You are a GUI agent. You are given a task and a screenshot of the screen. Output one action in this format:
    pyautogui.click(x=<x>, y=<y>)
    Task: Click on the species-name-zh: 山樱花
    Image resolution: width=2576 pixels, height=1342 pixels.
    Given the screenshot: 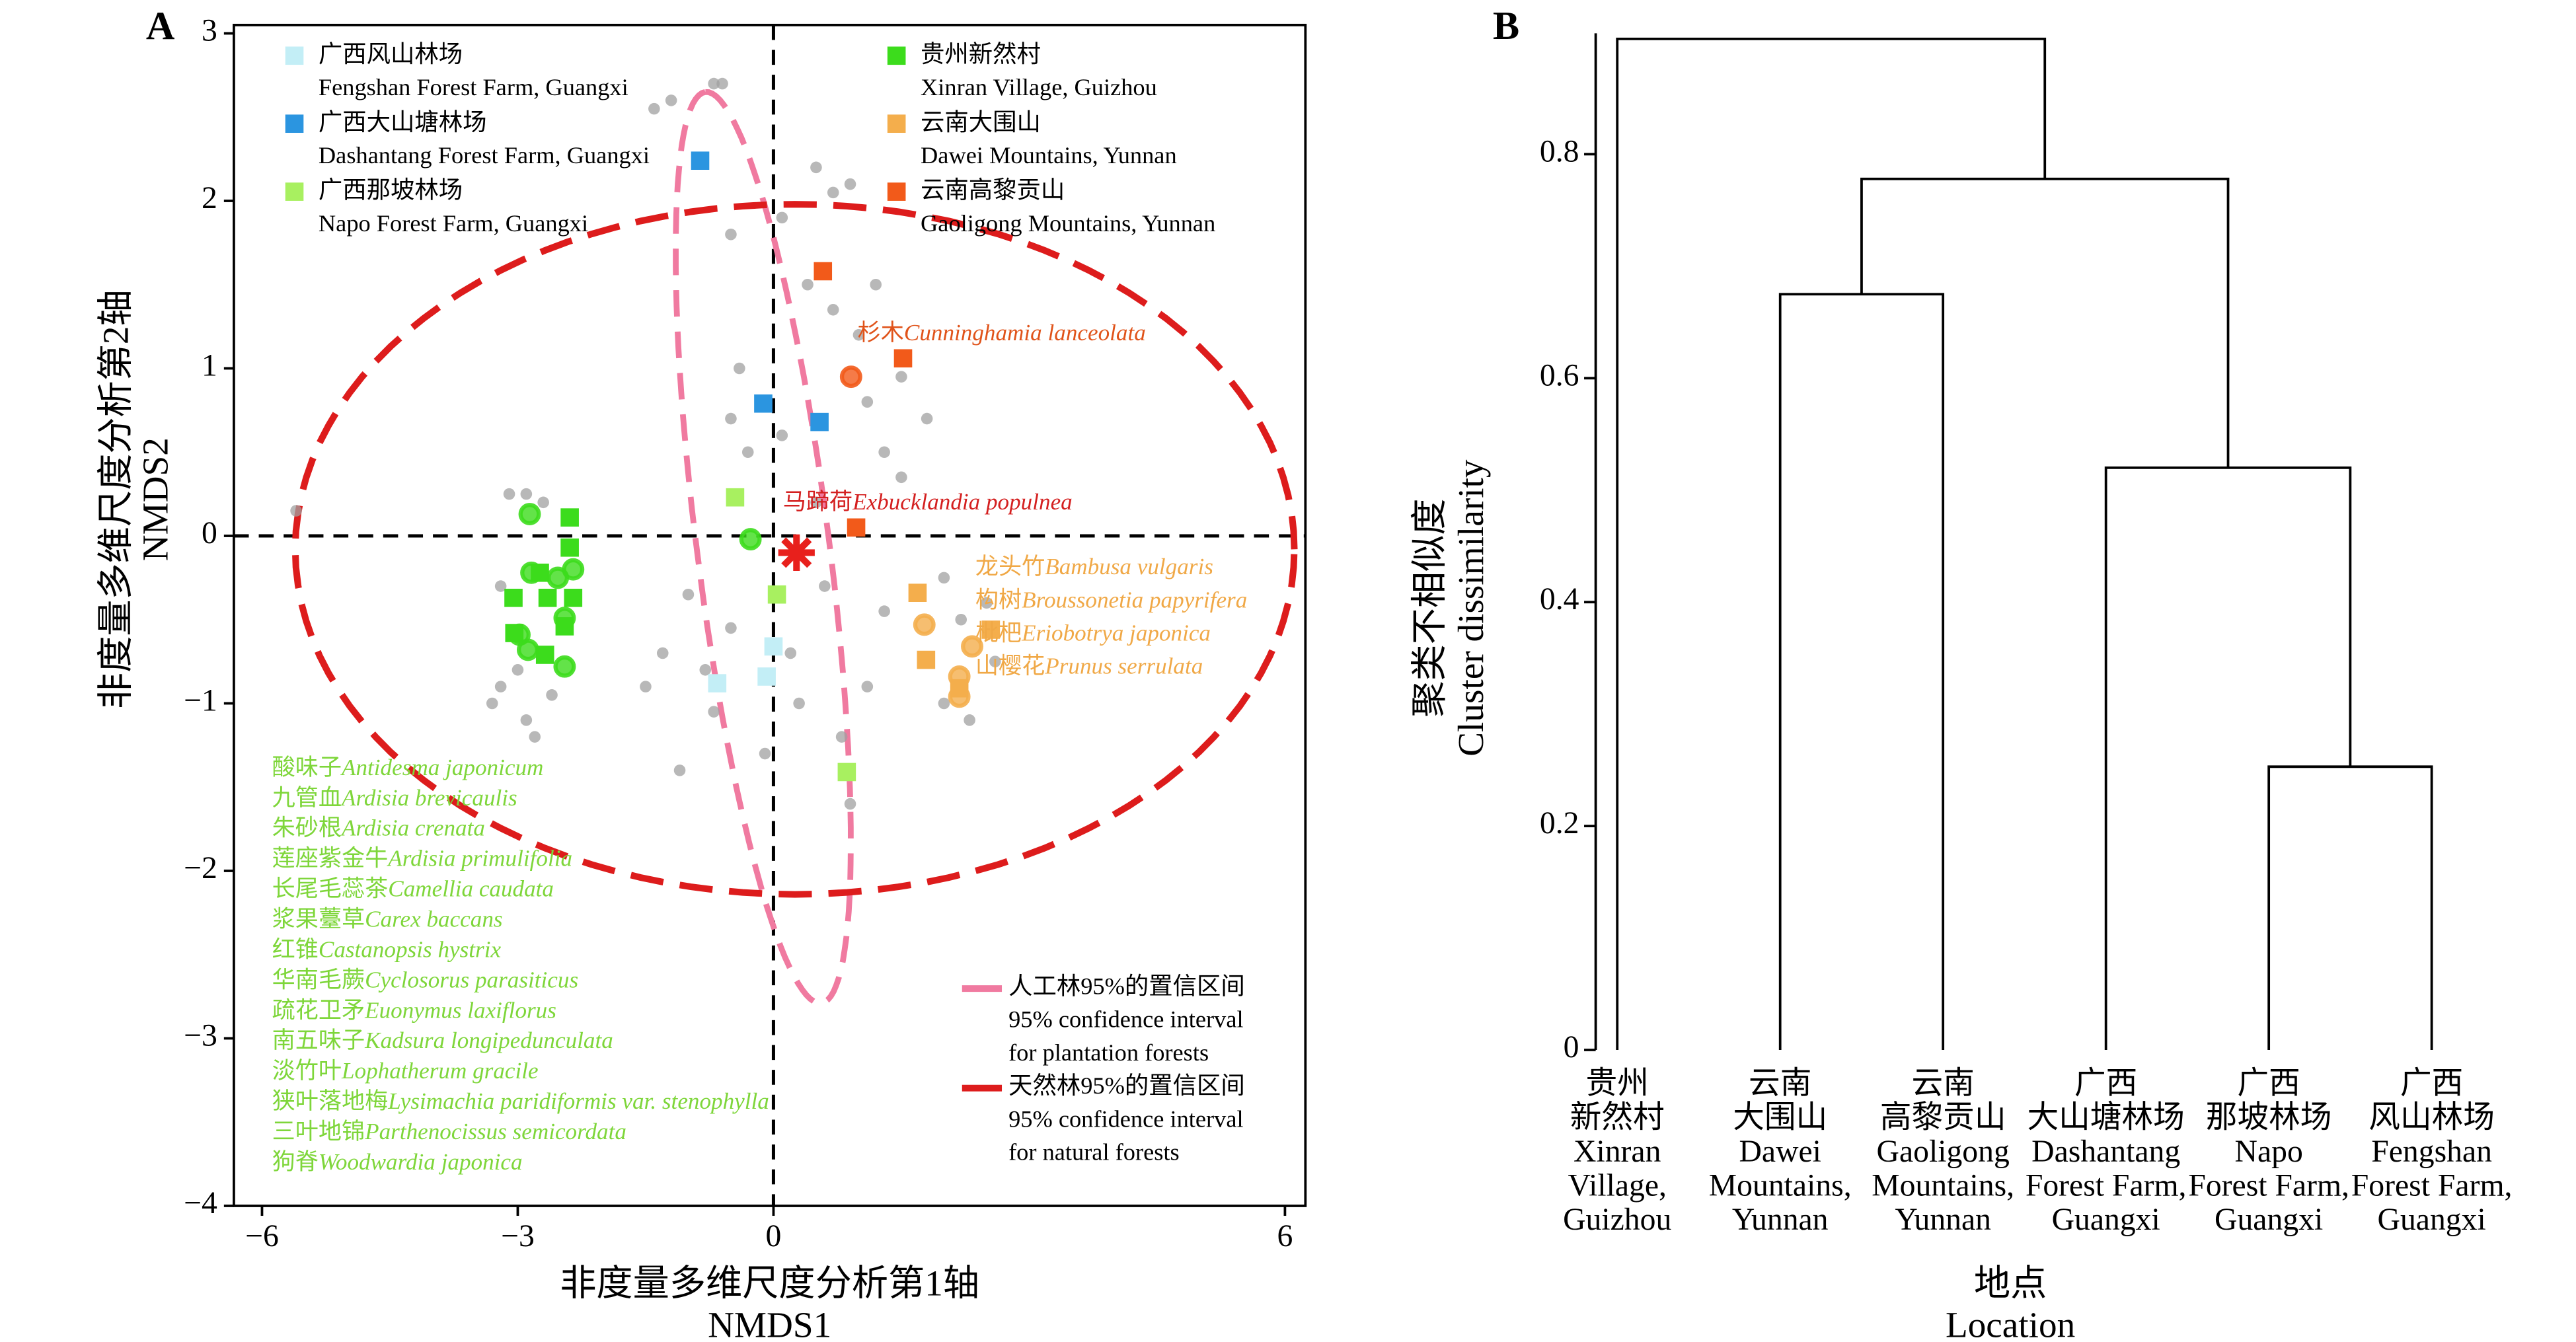 What is the action you would take?
    pyautogui.click(x=1010, y=666)
    